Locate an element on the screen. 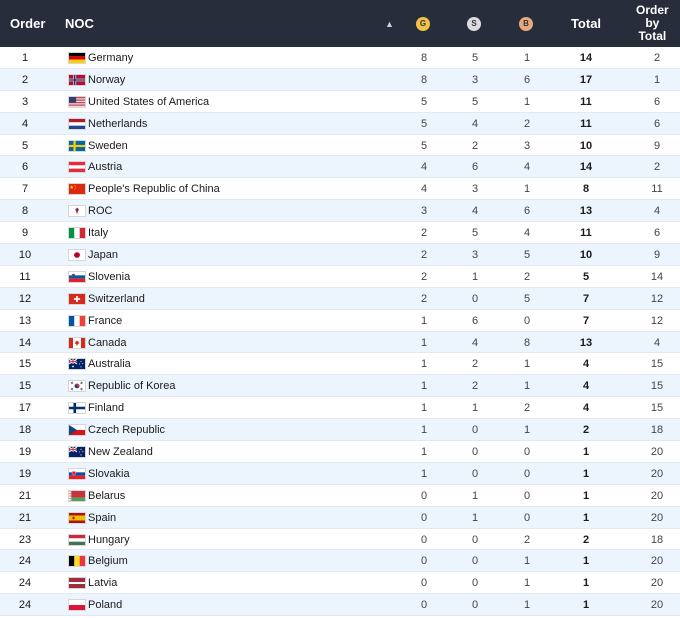 The height and width of the screenshot is (618, 680). noc-name-cell: ROC is located at coordinates (100, 211).